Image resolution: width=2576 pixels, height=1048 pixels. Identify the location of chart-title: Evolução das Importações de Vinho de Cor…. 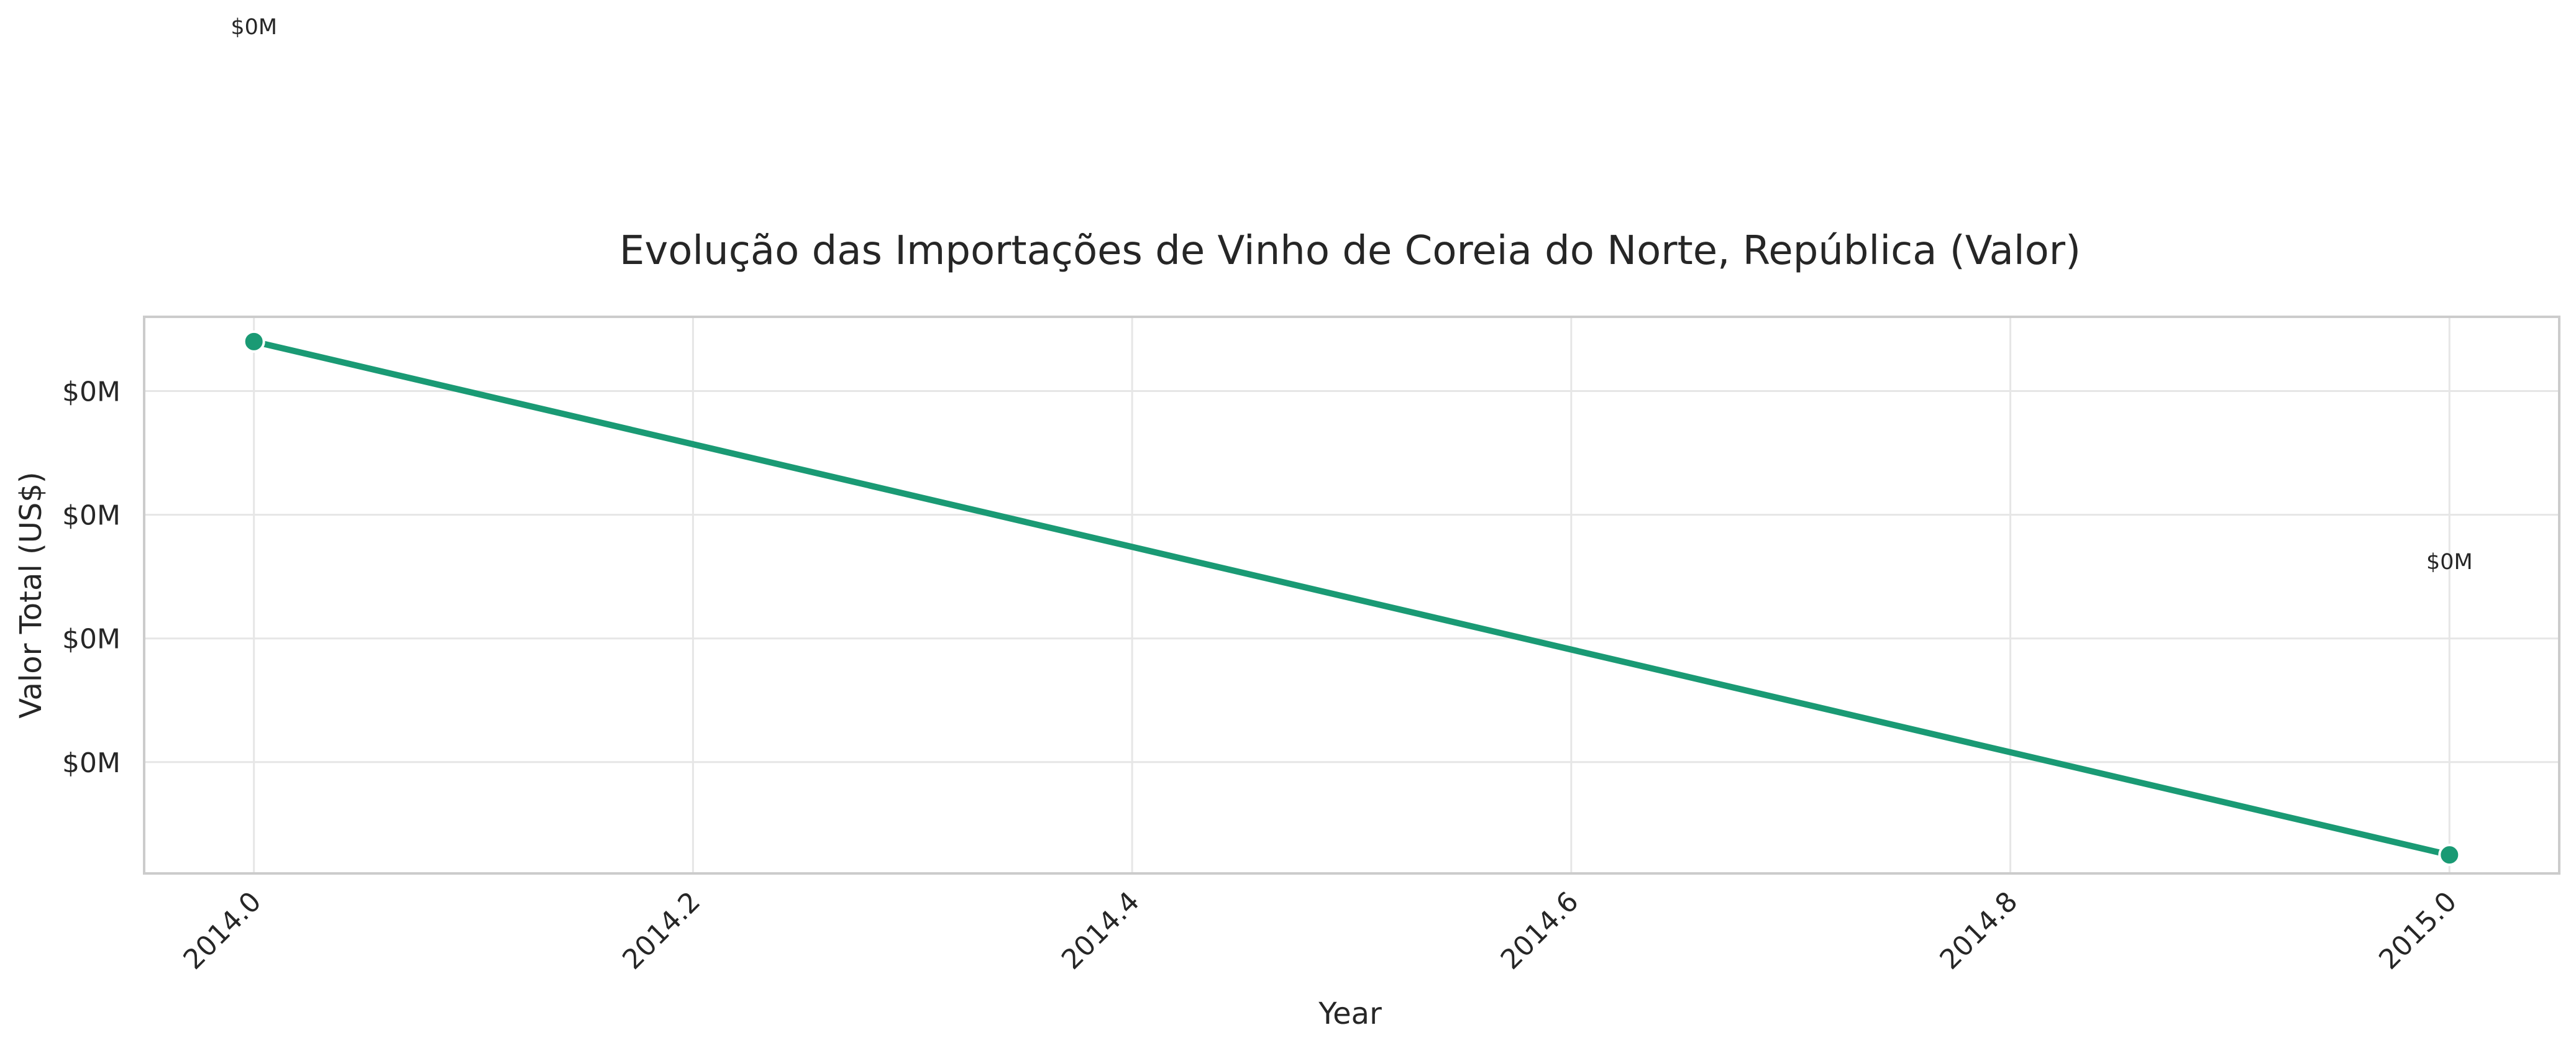
(1350, 251).